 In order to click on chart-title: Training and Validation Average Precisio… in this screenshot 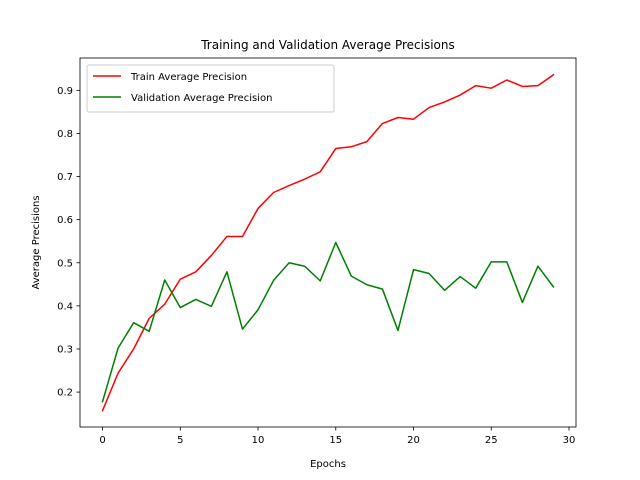, I will do `click(327, 45)`.